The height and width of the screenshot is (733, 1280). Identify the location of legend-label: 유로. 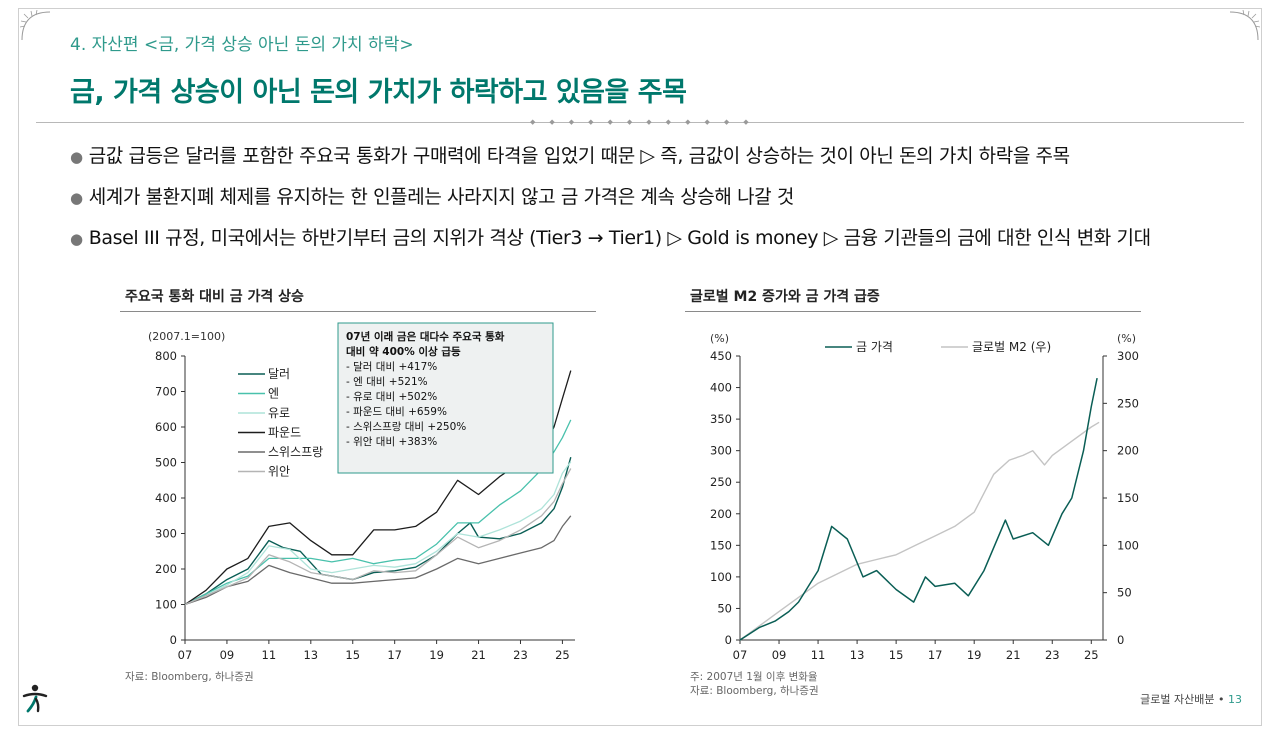
(279, 413).